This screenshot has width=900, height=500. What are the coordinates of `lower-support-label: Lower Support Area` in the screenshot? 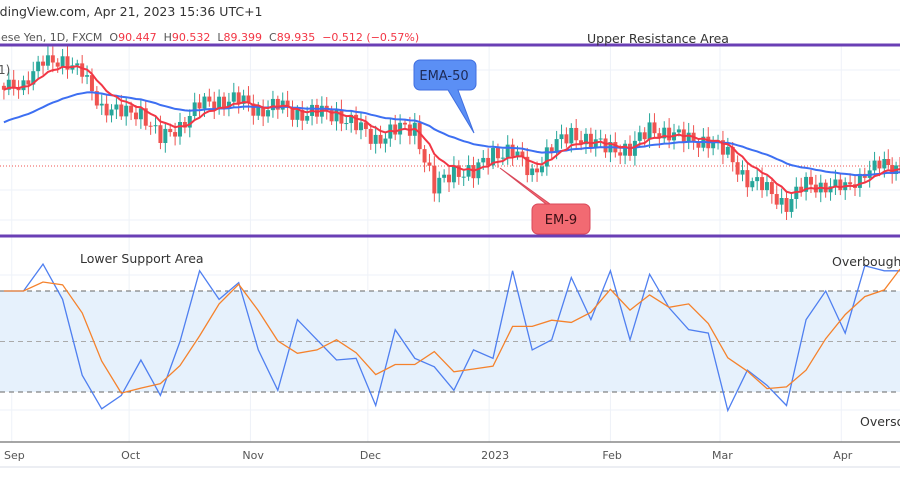 It's located at (142, 258).